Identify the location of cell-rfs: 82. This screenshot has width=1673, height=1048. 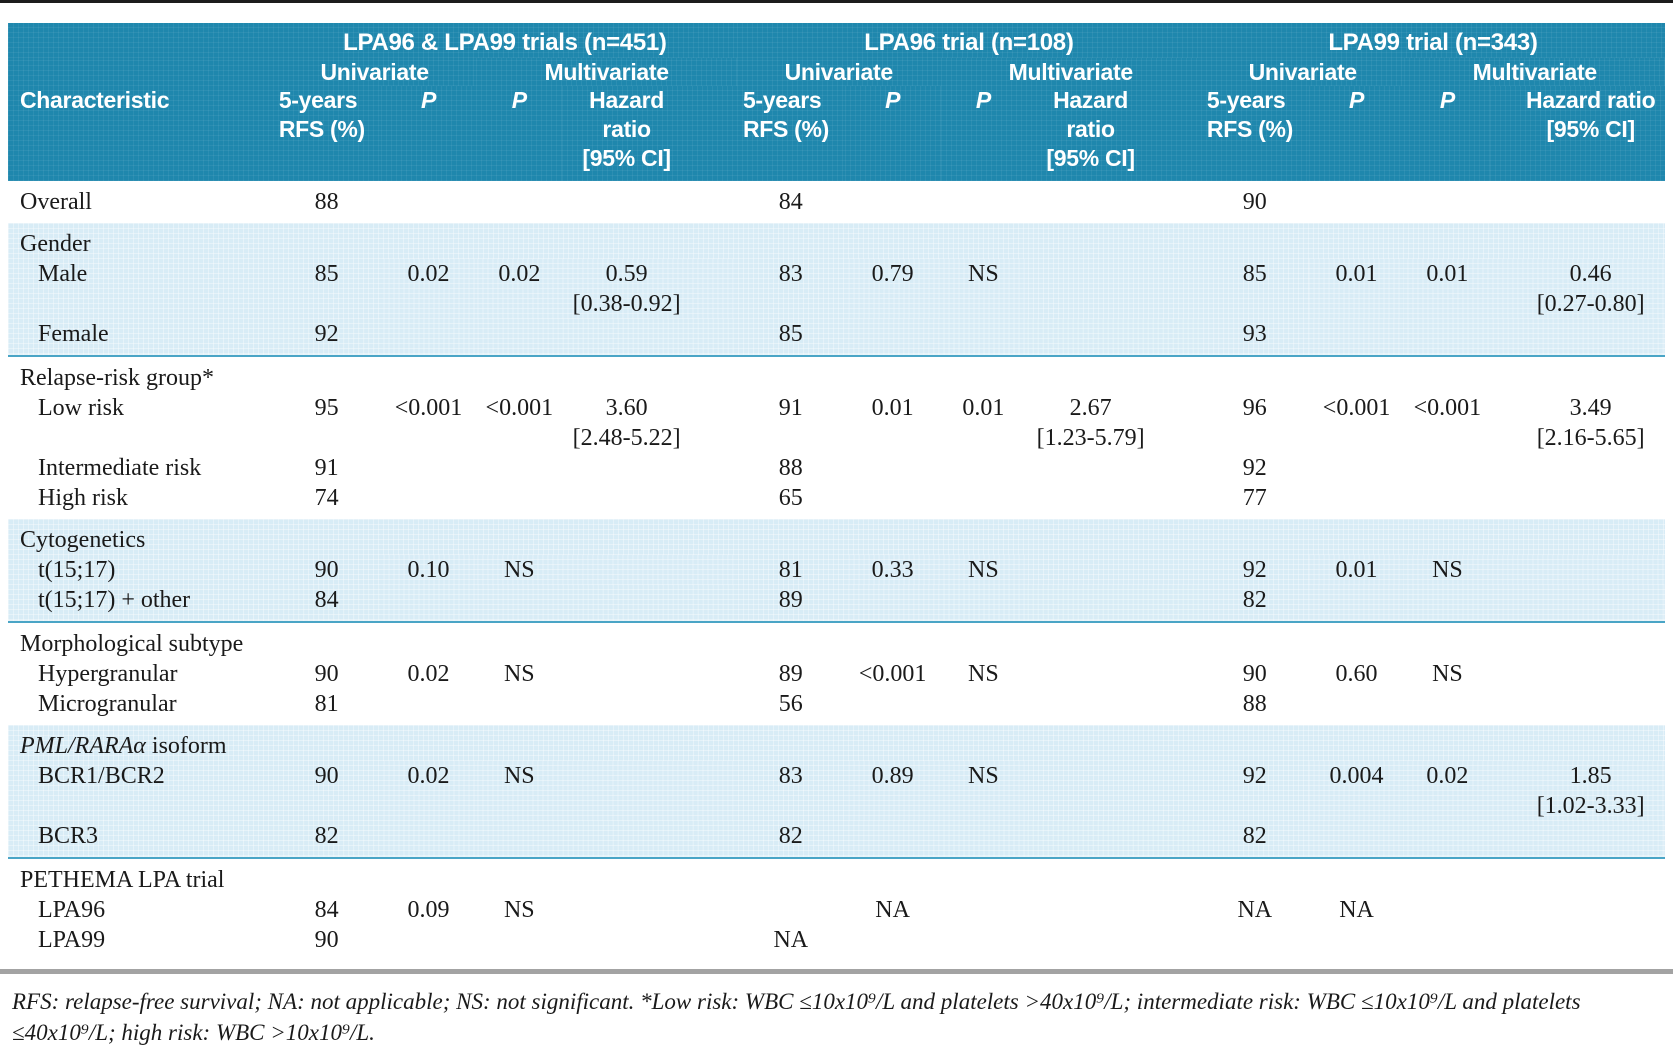
(1254, 836).